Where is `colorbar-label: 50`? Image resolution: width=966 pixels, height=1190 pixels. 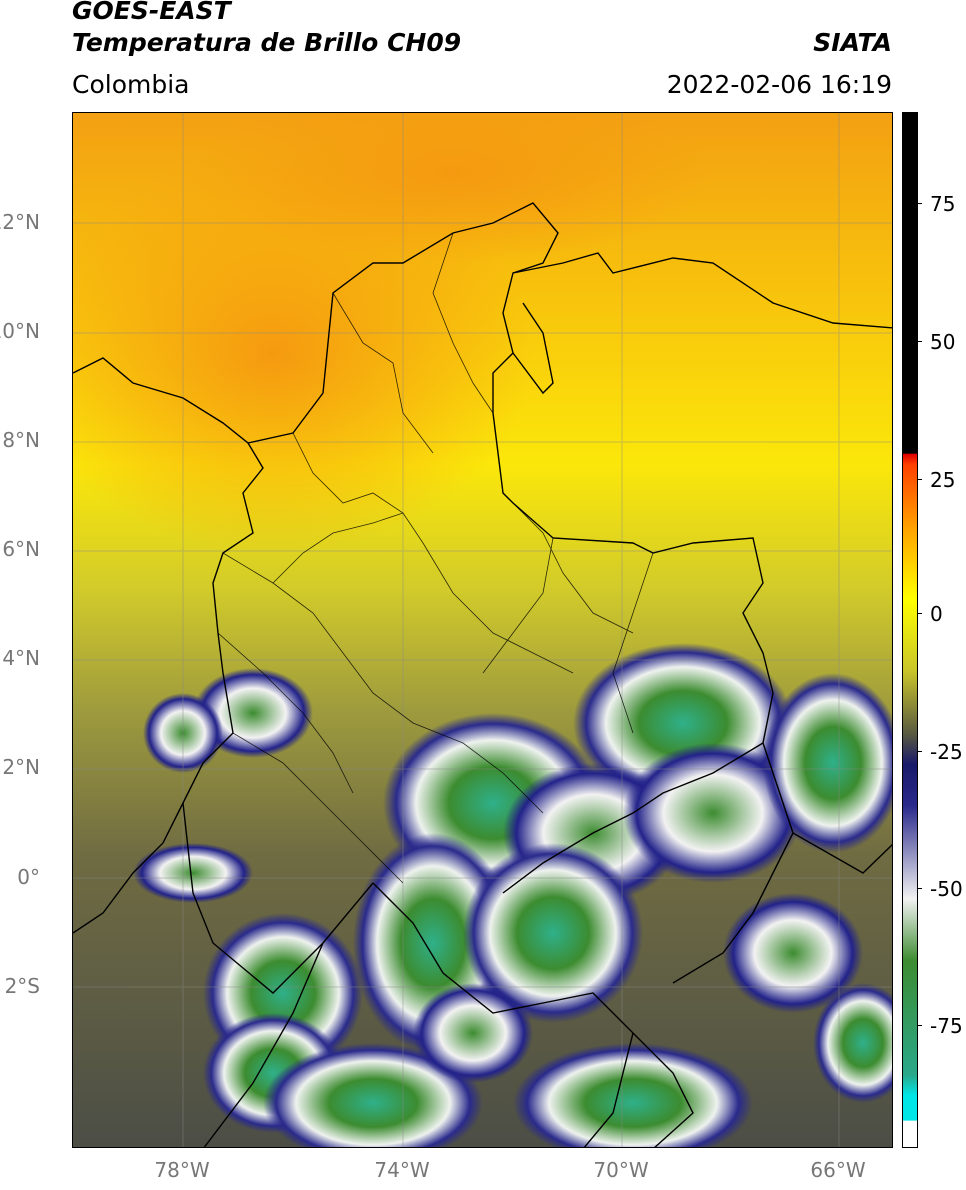
colorbar-label: 50 is located at coordinates (943, 342).